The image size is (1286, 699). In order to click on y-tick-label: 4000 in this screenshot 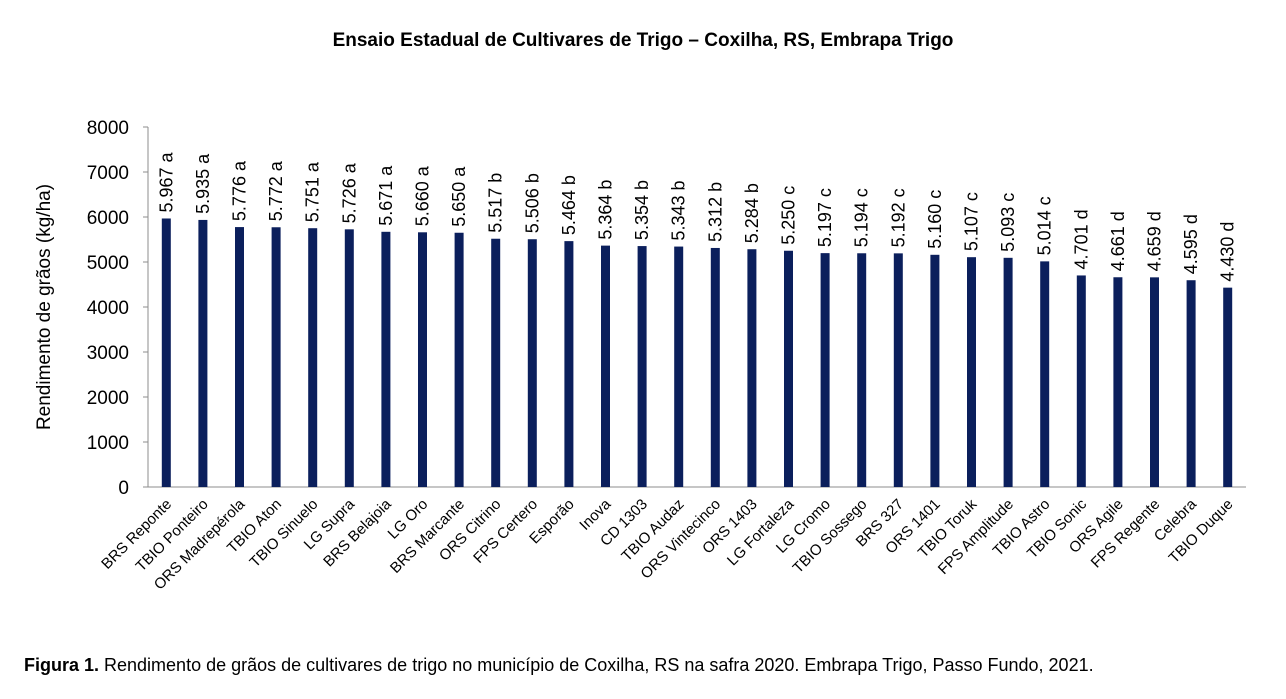, I will do `click(108, 308)`.